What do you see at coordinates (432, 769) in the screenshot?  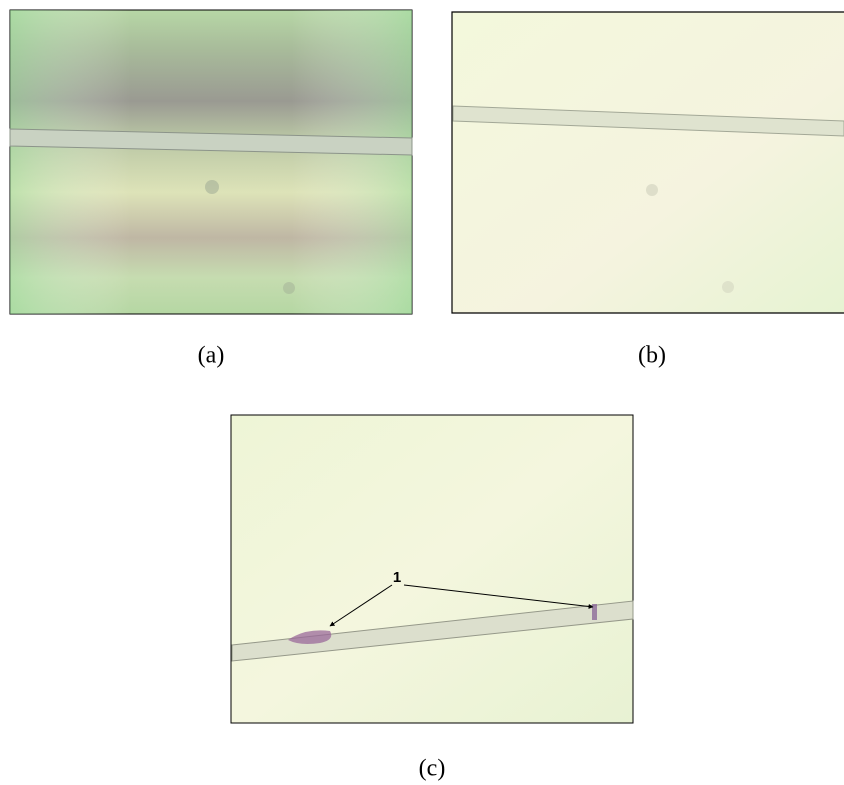 I see `panel-label: (c)` at bounding box center [432, 769].